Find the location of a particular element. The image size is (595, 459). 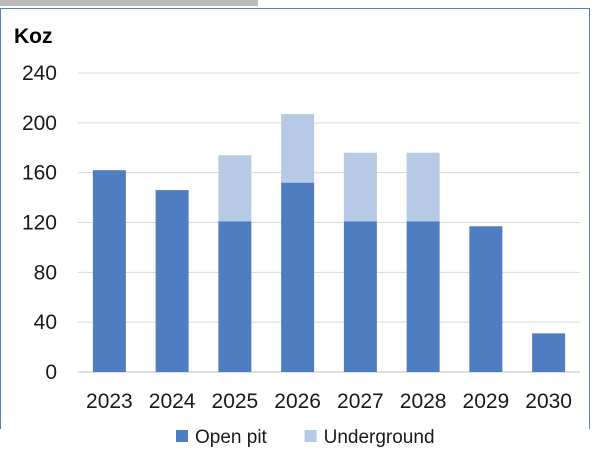

x-tick-label: 2026 is located at coordinates (297, 401).